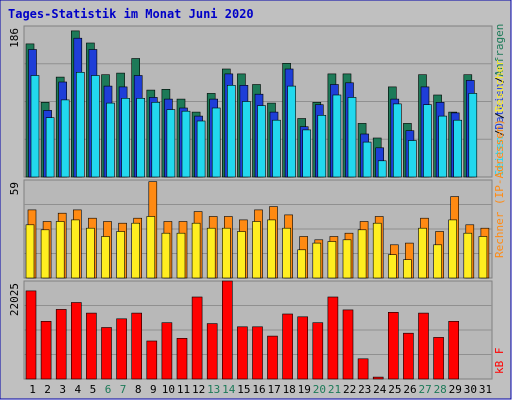 This screenshot has height=400, width=512. I want to click on x-tick-label-day-7: 7, so click(123, 389).